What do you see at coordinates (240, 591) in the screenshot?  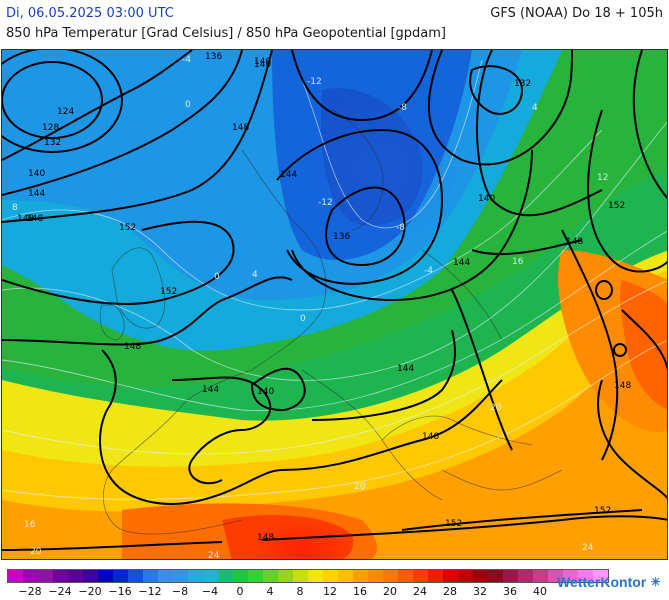 I see `colorbar-tick-label: 0` at bounding box center [240, 591].